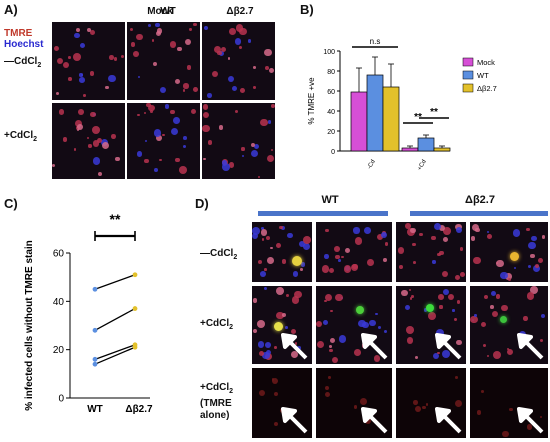 The height and width of the screenshot is (442, 550). Describe the element at coordinates (354, 252) in the screenshot. I see `micrograph-d-wt2-minus` at that location.